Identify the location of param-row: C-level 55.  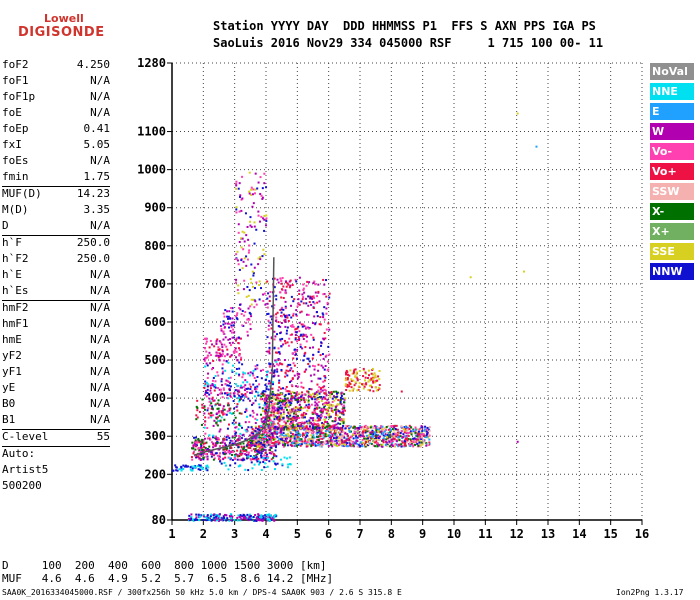
(56, 437).